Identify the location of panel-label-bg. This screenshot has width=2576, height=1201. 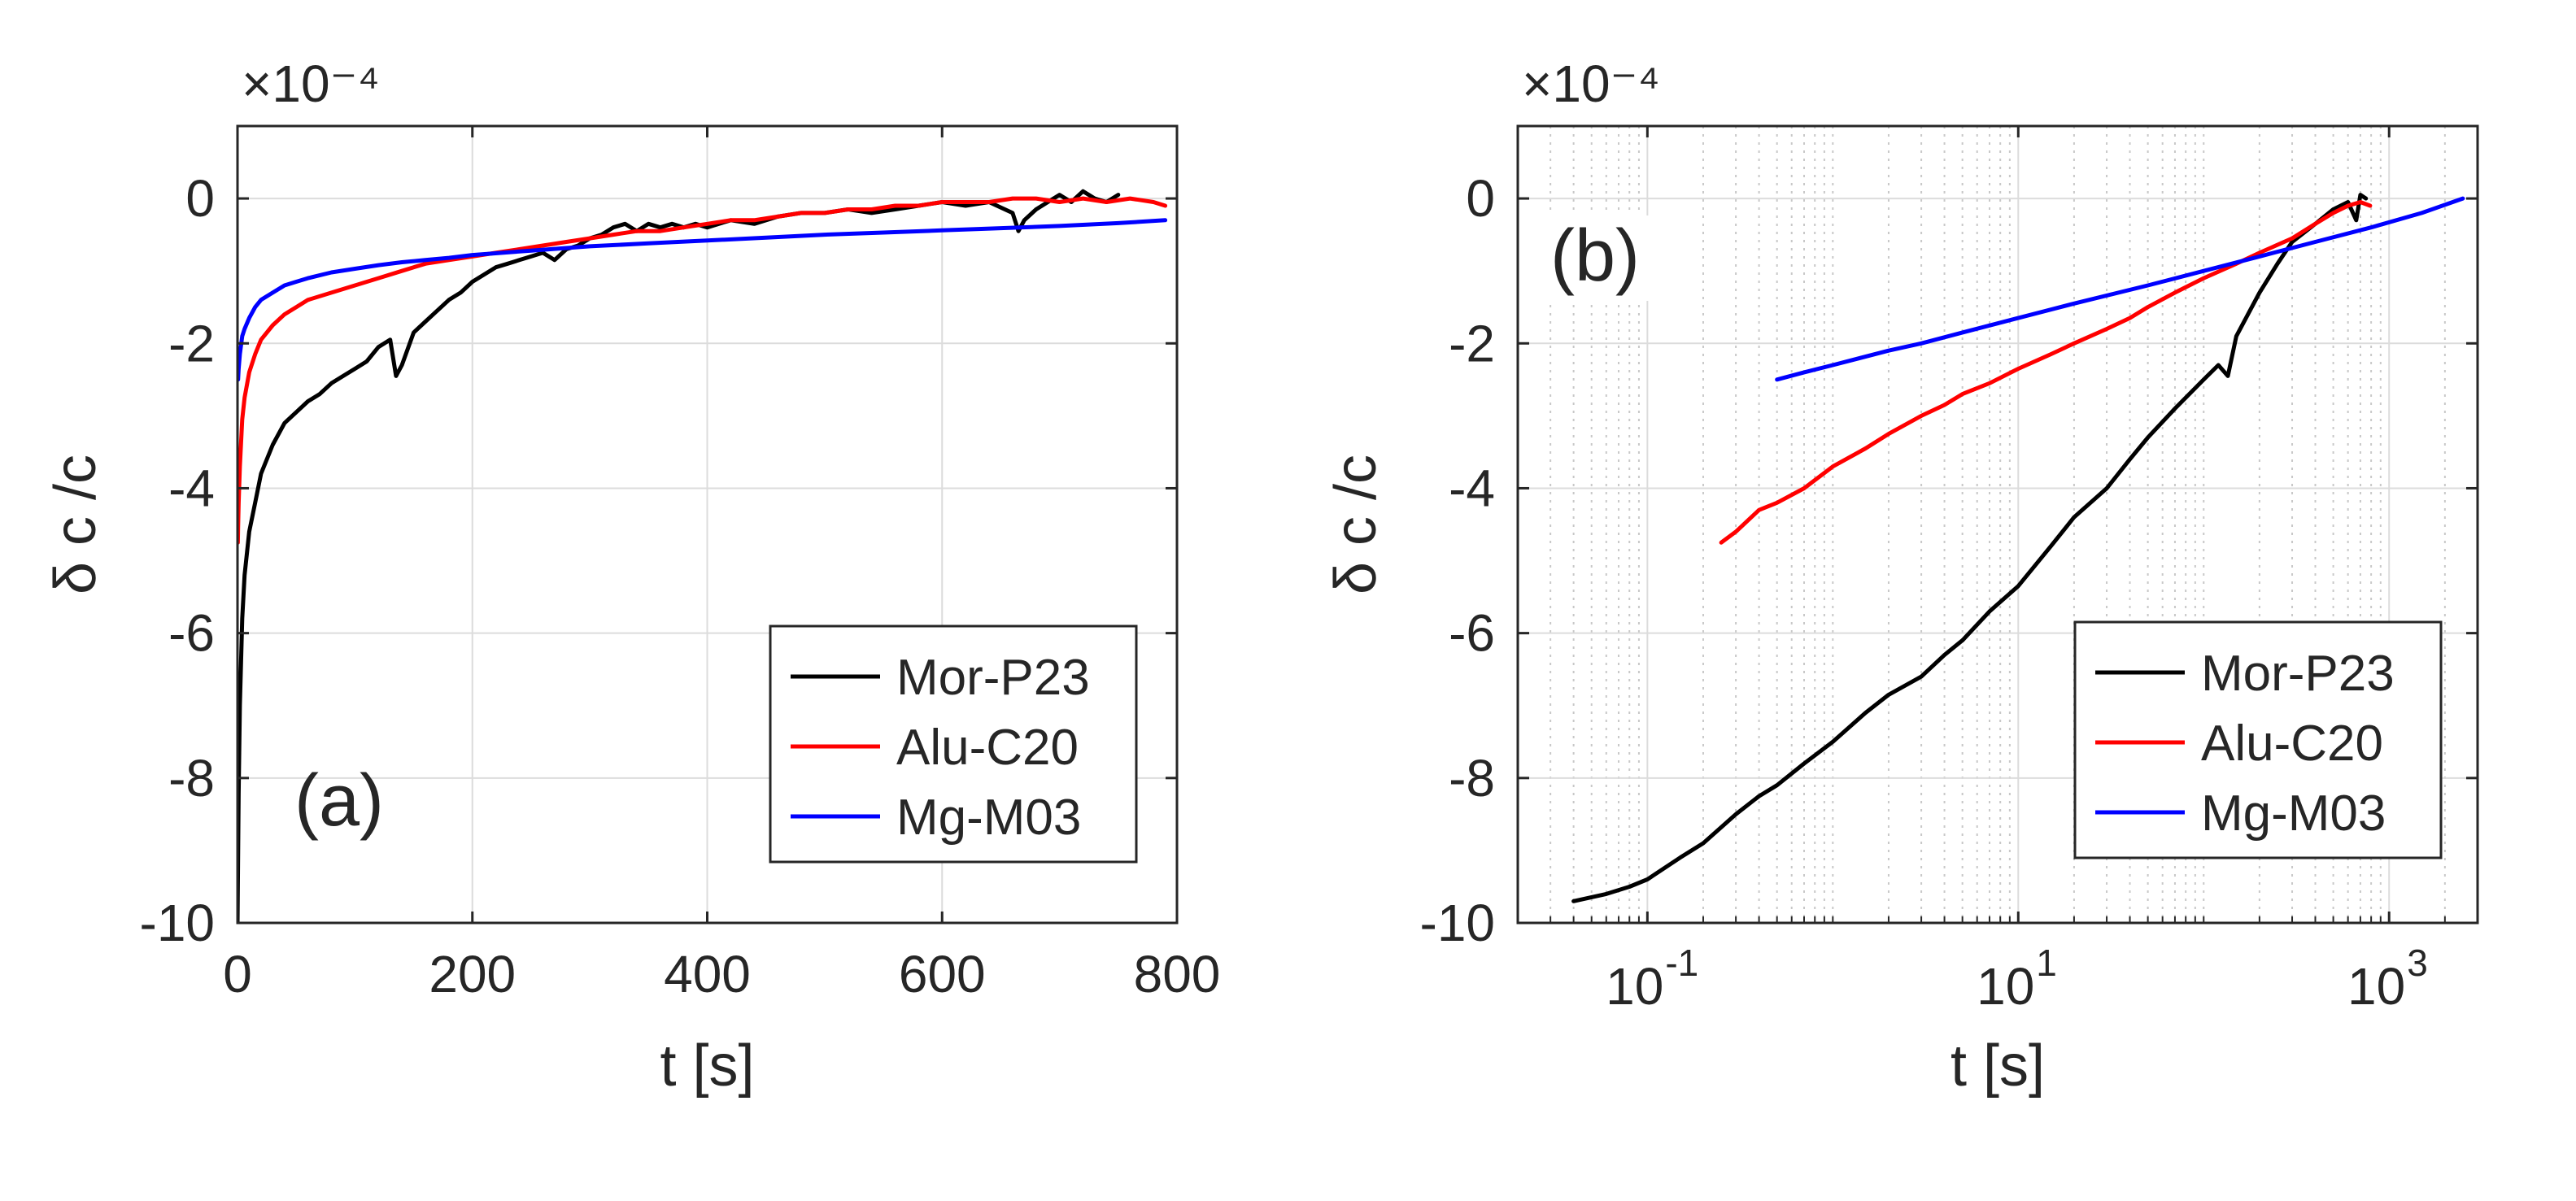
(1613, 258).